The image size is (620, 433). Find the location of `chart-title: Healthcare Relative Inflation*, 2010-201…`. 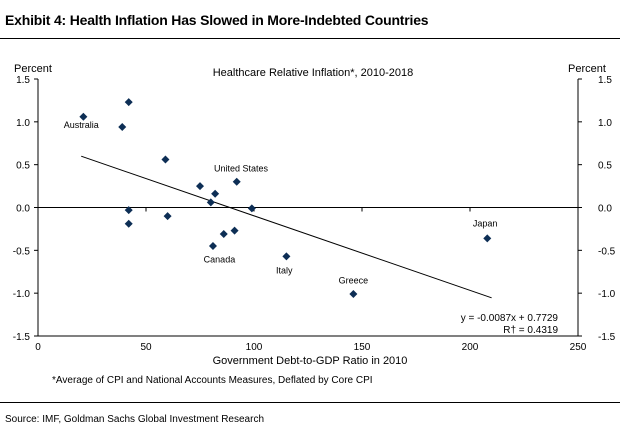

chart-title: Healthcare Relative Inflation*, 2010-201… is located at coordinates (313, 73).